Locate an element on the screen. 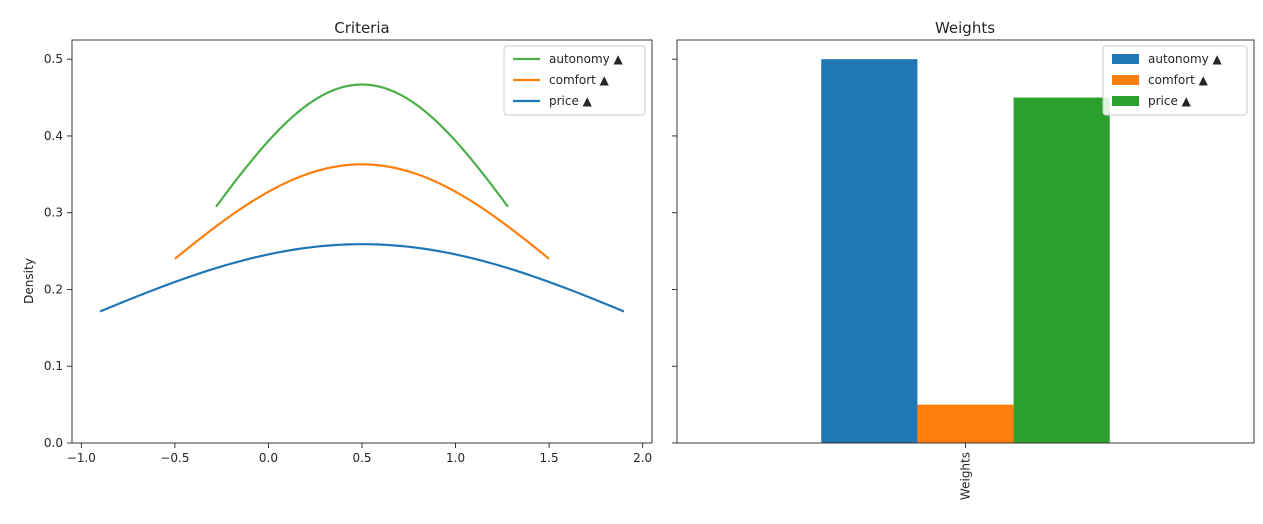  criteria-x-ticks: −1.0 −0.5 0.0 0.5 1.0 1.5 2.0 is located at coordinates (359, 454).